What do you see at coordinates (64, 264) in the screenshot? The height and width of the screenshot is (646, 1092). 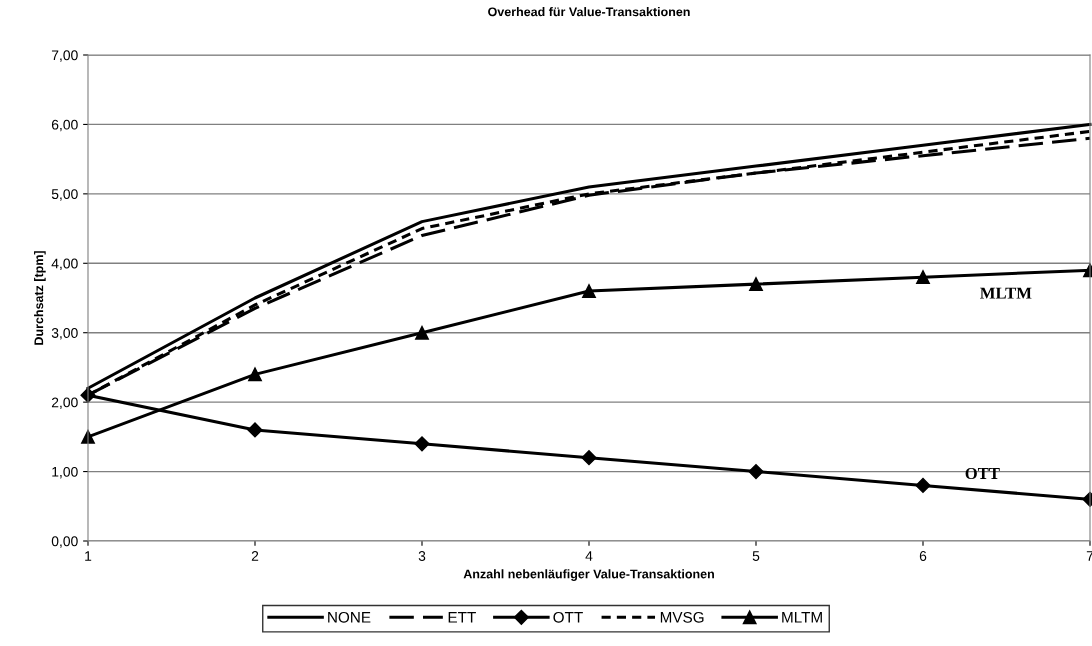 I see `y-tick-label: 4,00` at bounding box center [64, 264].